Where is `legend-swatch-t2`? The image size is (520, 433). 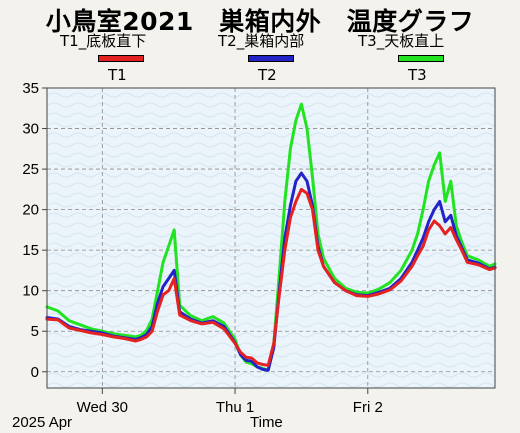
legend-swatch-t2 is located at coordinates (271, 58).